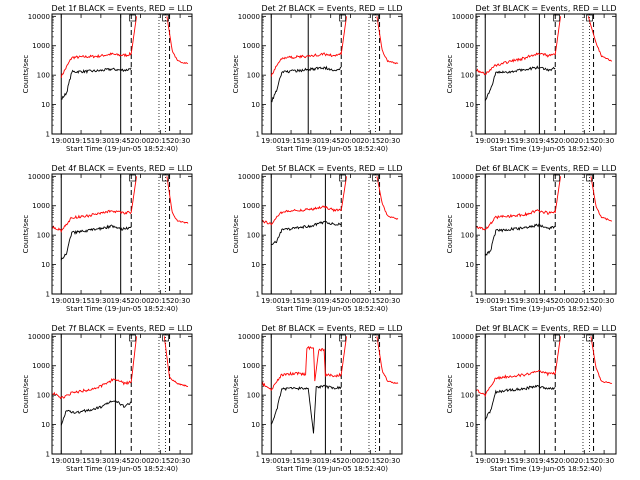  Describe the element at coordinates (545, 328) in the screenshot. I see `panel-title: Det 9f BLACK = Events, RED = LLD` at that location.